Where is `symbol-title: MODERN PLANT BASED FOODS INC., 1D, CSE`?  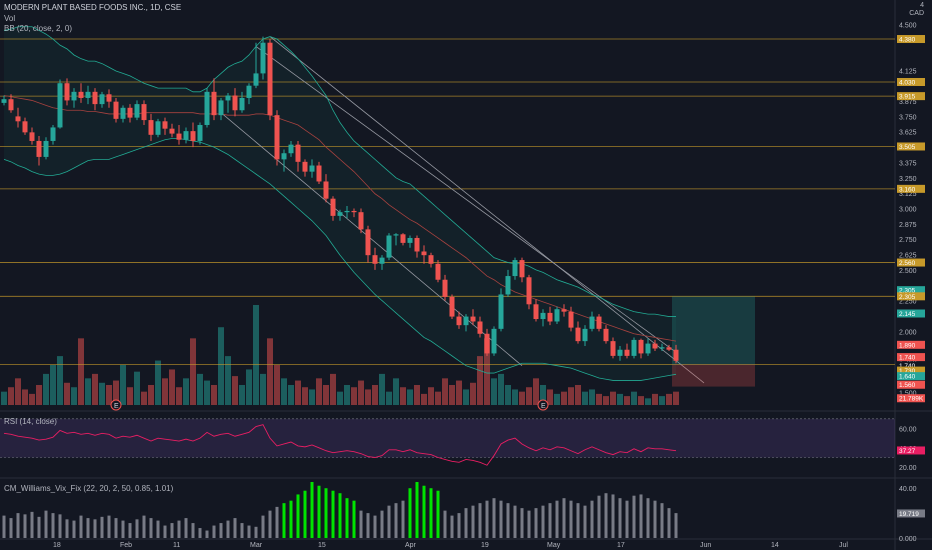 symbol-title: MODERN PLANT BASED FOODS INC., 1D, CSE is located at coordinates (93, 7).